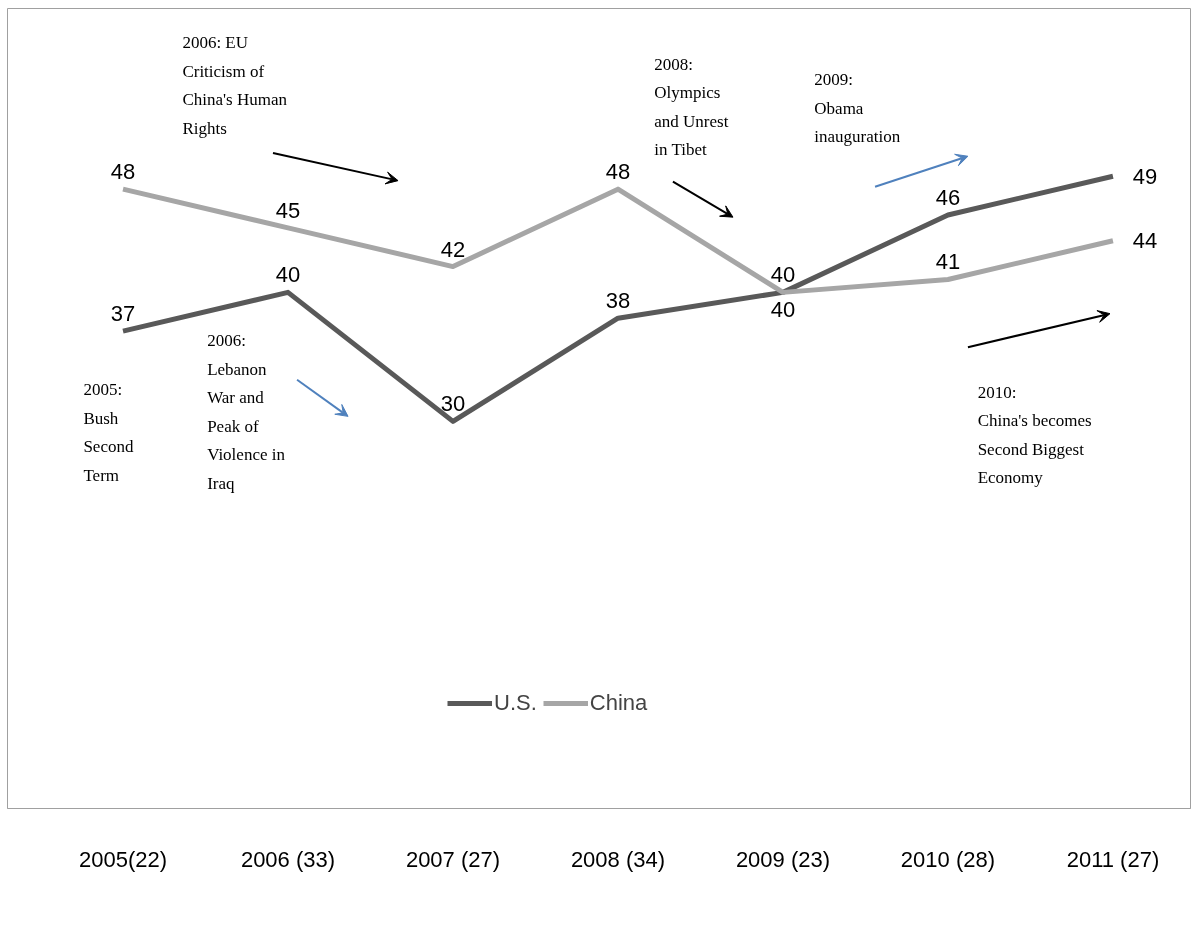  What do you see at coordinates (453, 249) in the screenshot?
I see `data-label: 42` at bounding box center [453, 249].